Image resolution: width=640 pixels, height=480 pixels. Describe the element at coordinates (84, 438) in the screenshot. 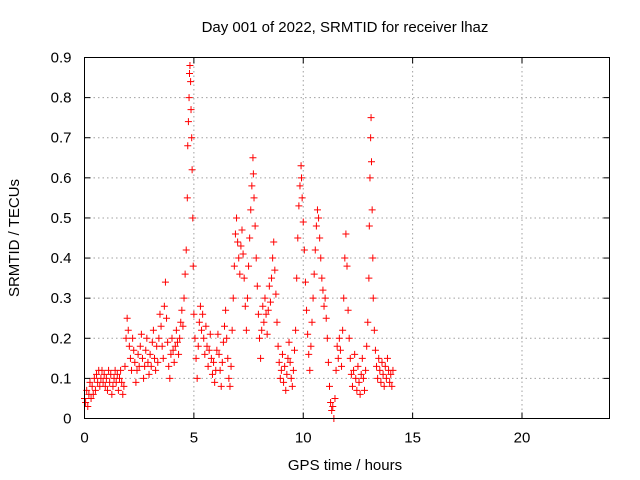

I see `x-tick-label: 0` at that location.